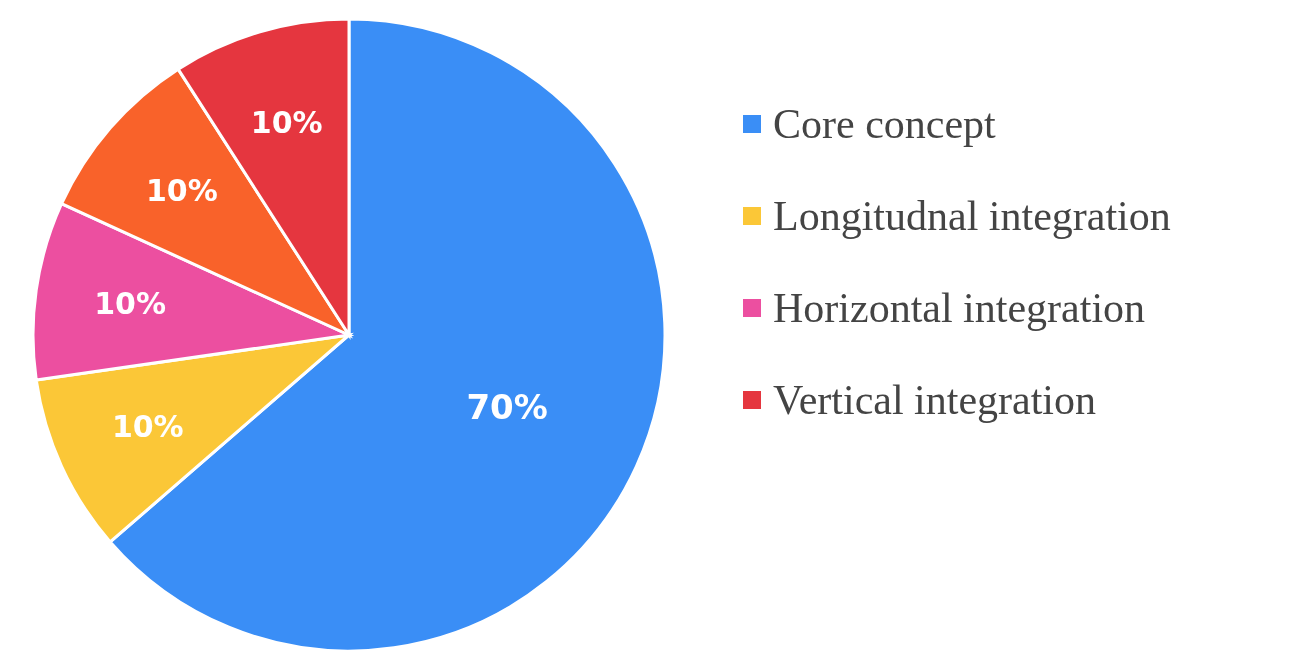 This screenshot has height=664, width=1296. Describe the element at coordinates (972, 216) in the screenshot. I see `legend-label: Longitudnal integration` at that location.